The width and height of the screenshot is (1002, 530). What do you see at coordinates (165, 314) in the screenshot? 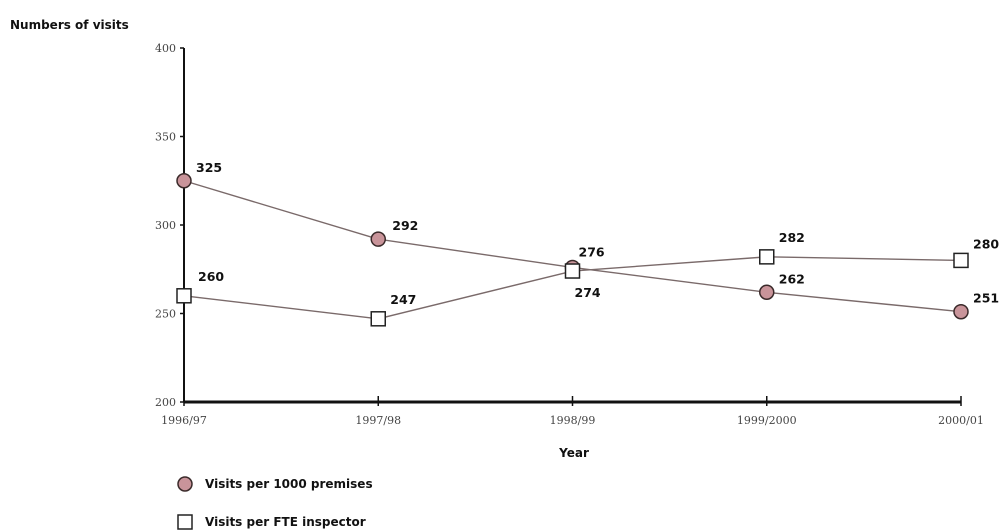
I see `y-tick-label: 250` at bounding box center [165, 314].